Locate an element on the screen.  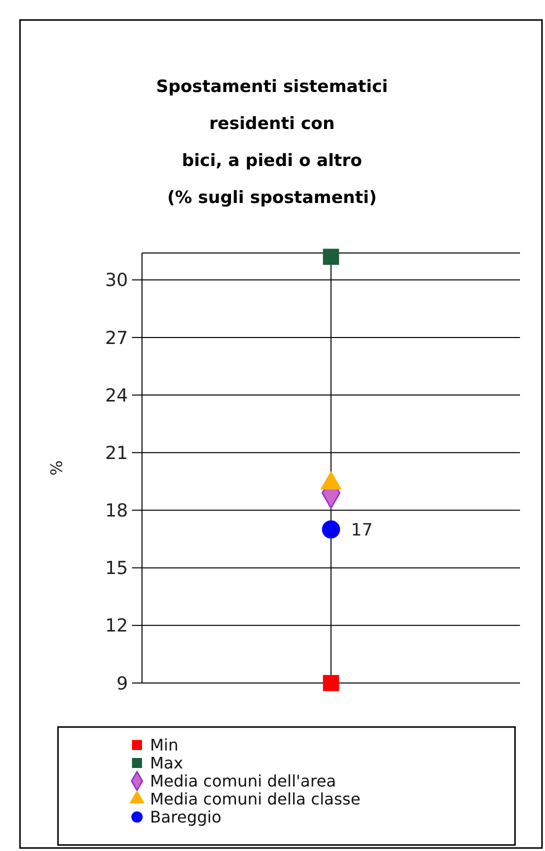
y-tick-label: 27 is located at coordinates (116, 338).